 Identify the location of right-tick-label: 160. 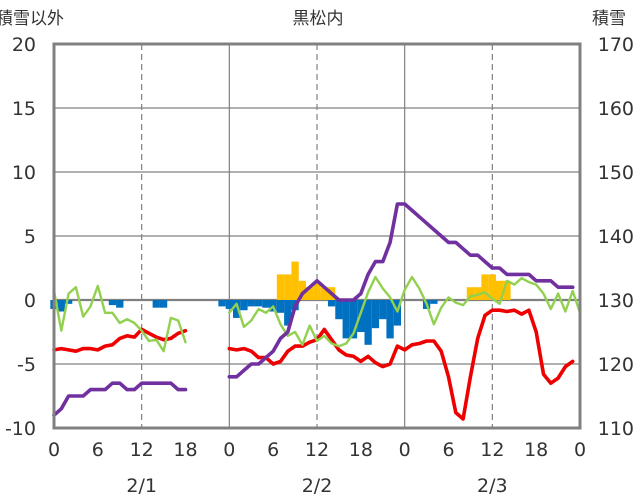
(616, 109).